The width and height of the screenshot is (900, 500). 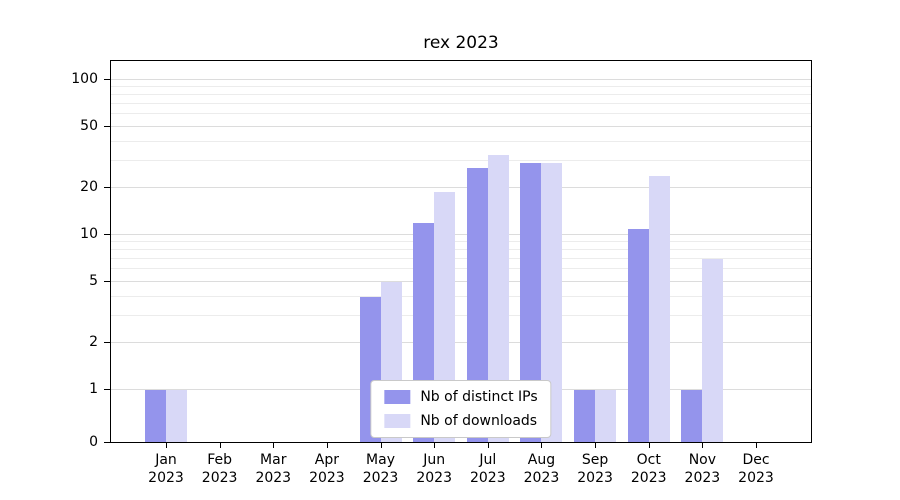 I want to click on x-tick-label: Jan 2023, so click(x=166, y=469).